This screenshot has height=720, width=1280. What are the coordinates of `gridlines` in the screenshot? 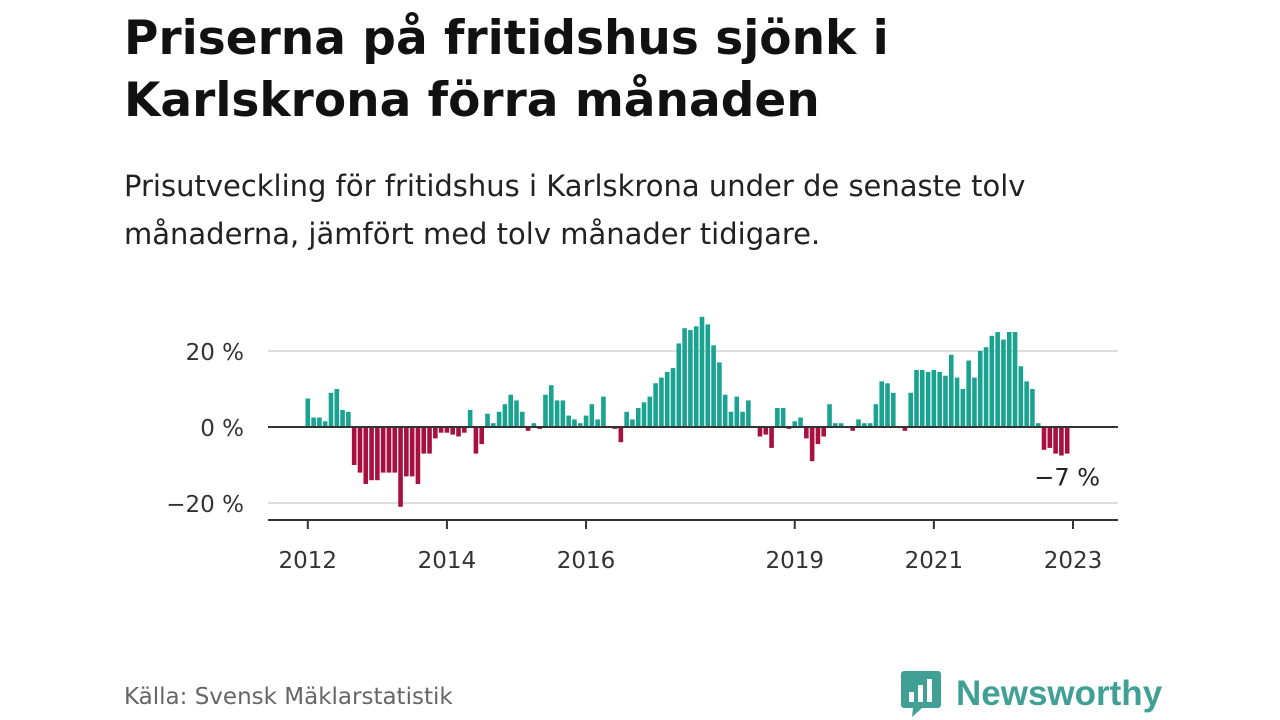 It's located at (693, 427).